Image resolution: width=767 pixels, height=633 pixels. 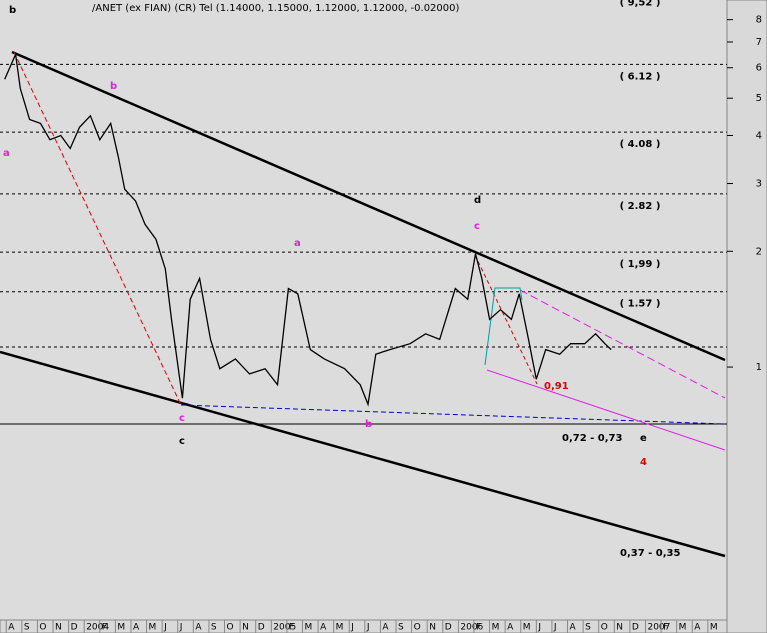 I want to click on y-tick-label: 3, so click(x=759, y=184).